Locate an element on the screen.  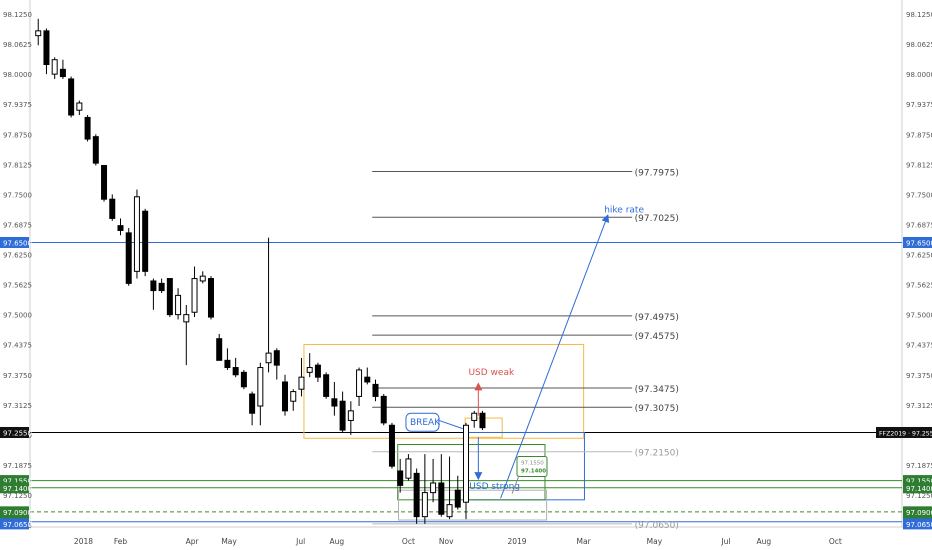
y-tick-label-left: 98.0000 is located at coordinates (17, 75).